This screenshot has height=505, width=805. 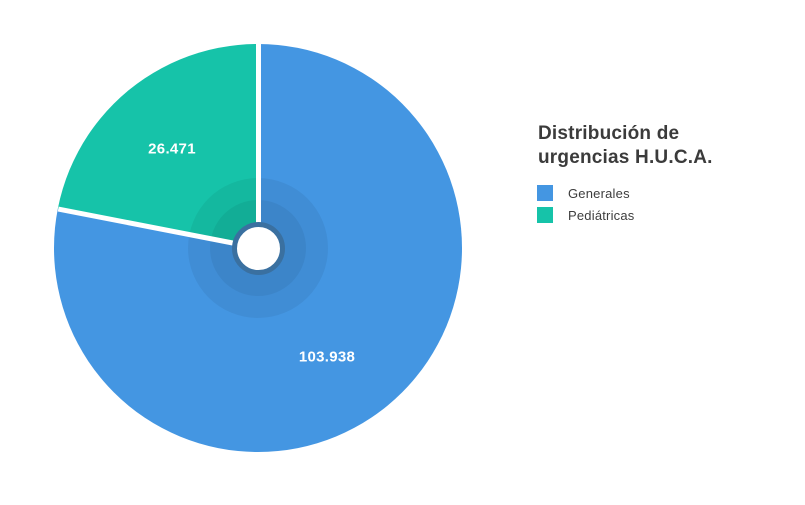 I want to click on legend-label-generales: Generales, so click(x=599, y=193).